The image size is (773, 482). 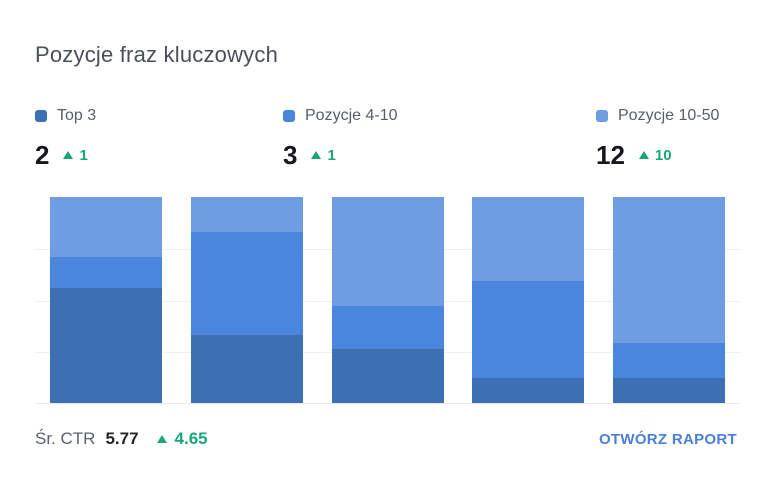 I want to click on metric-top3: Top 3 2 1, so click(x=159, y=137).